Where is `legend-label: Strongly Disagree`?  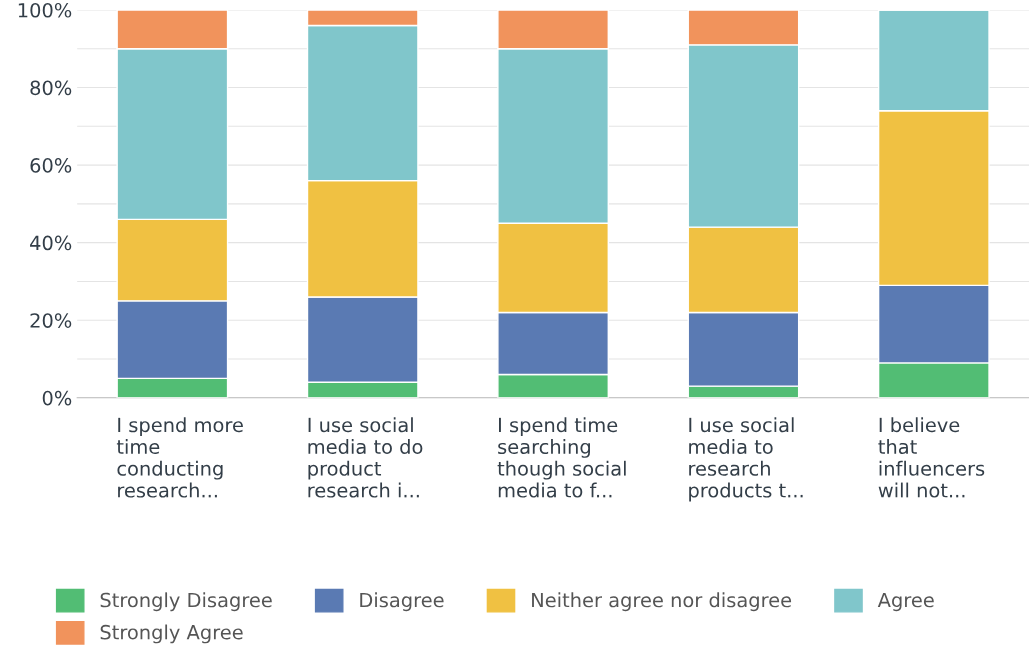 legend-label: Strongly Disagree is located at coordinates (186, 602).